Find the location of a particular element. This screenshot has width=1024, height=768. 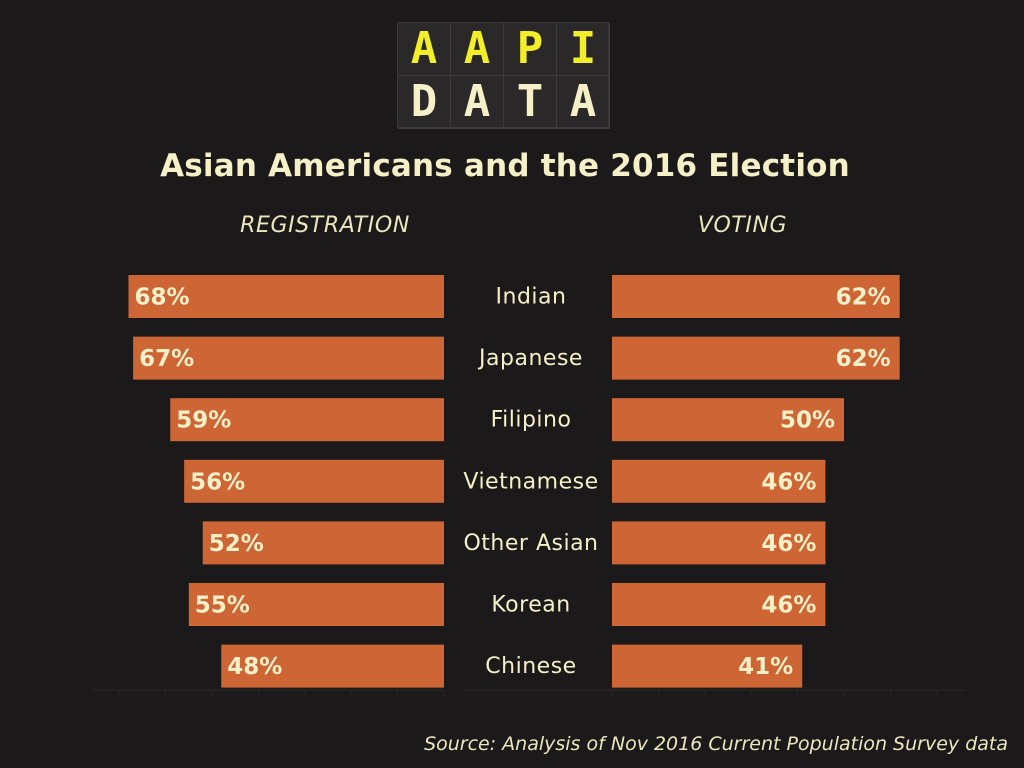

logo-letter: T is located at coordinates (530, 102).